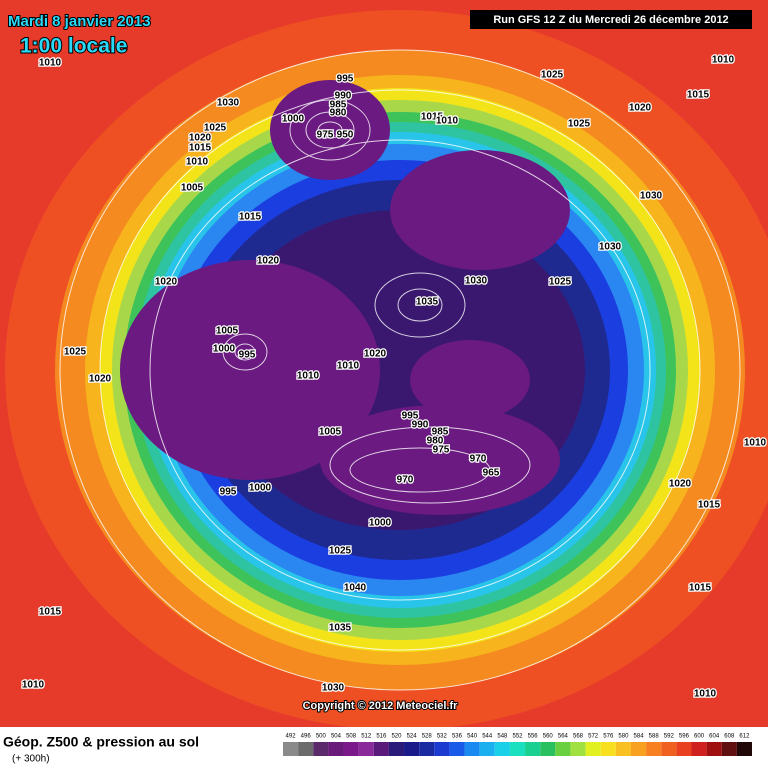  I want to click on colorbar-tick-label: 612, so click(744, 737).